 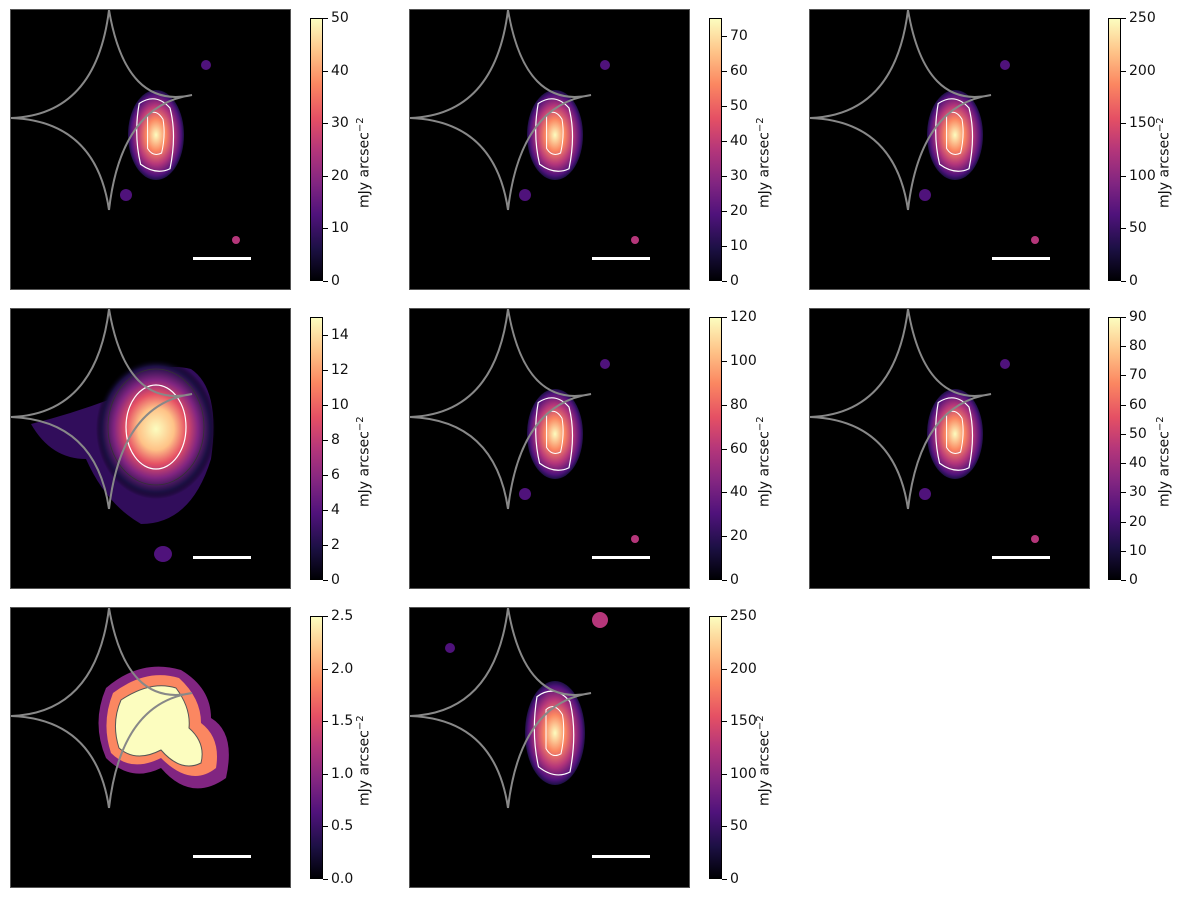 What do you see at coordinates (342, 879) in the screenshot?
I see `colorbar-tick-label: 0.0` at bounding box center [342, 879].